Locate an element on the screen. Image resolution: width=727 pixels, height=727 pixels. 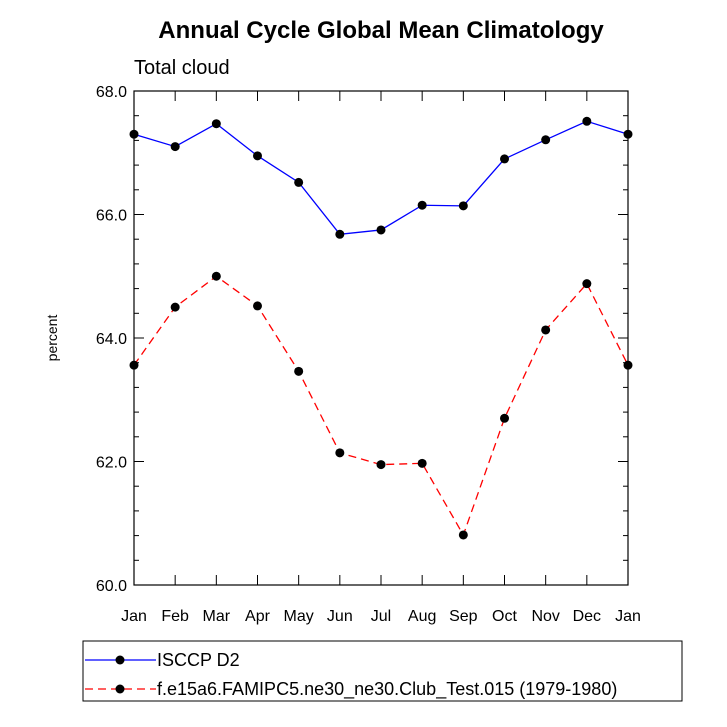
legend-entry-1: ISCCP D2 is located at coordinates (162, 660).